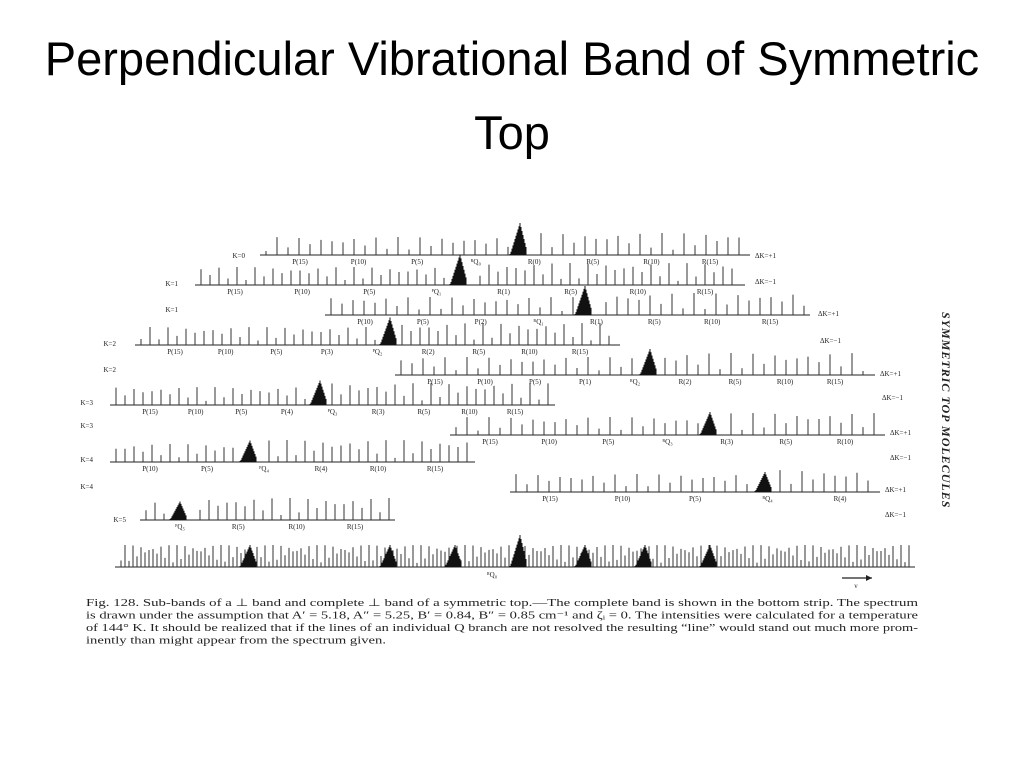 The width and height of the screenshot is (1024, 768). I want to click on side-label: SYMMETRIC TOP MOLECULES, so click(946, 410).